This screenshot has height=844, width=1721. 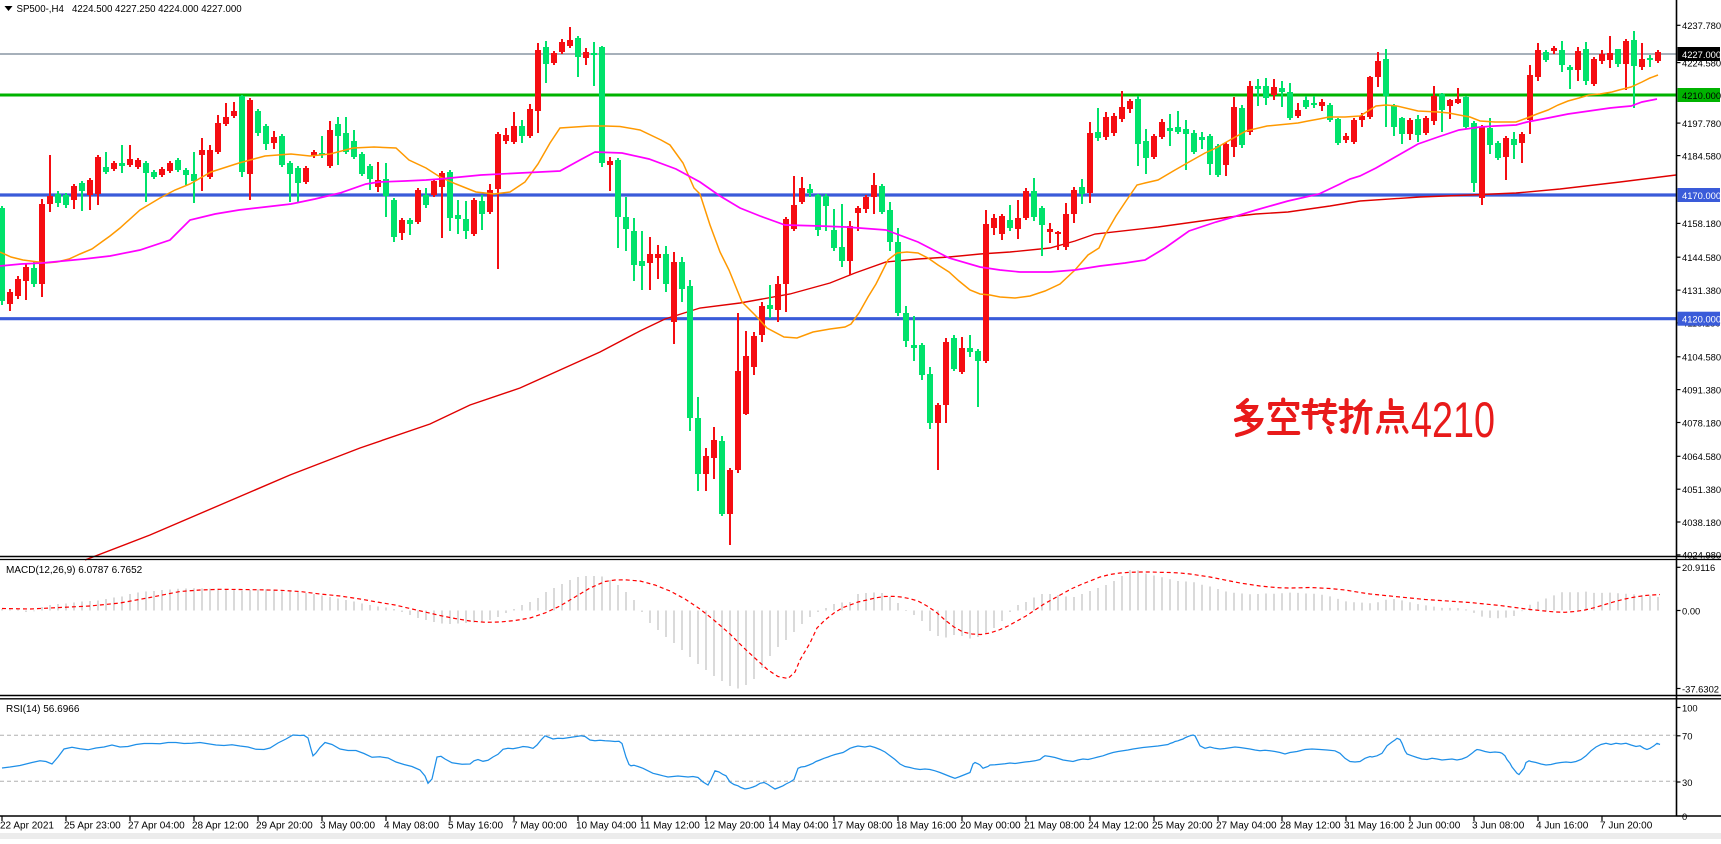 What do you see at coordinates (1374, 826) in the screenshot?
I see `svg-text: 31 May 16:00` at bounding box center [1374, 826].